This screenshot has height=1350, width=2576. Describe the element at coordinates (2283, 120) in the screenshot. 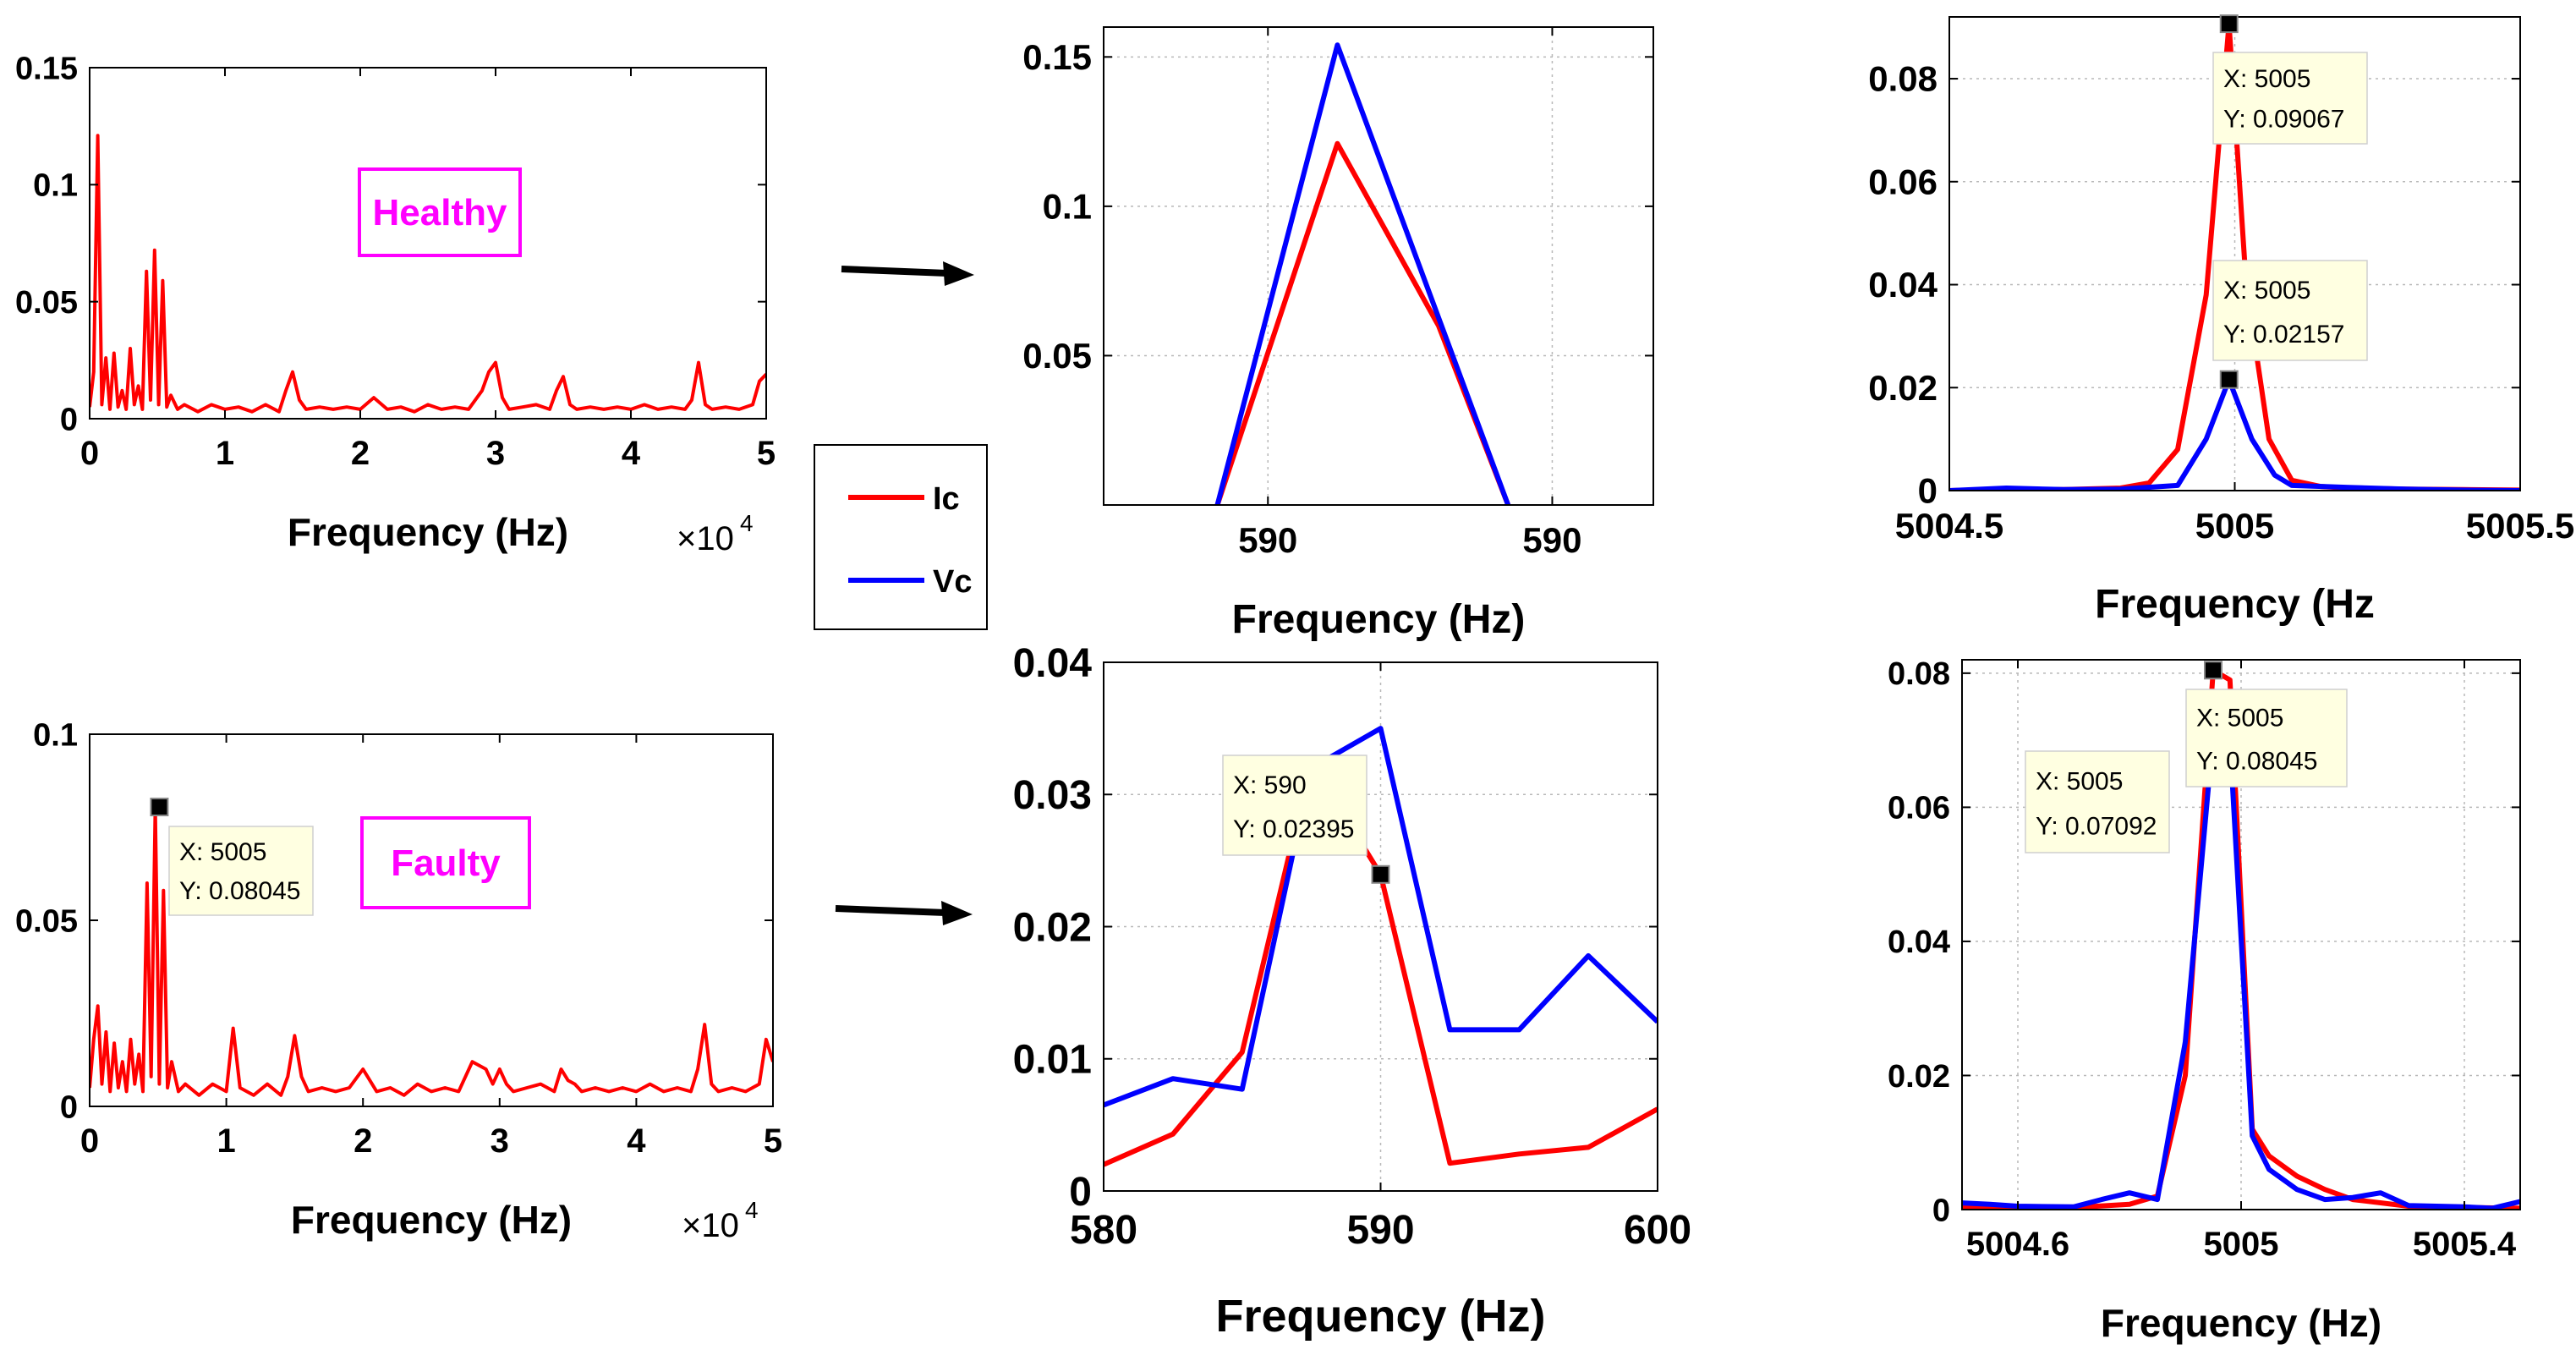

I see `data-tip-y: Y: 0.09067` at that location.